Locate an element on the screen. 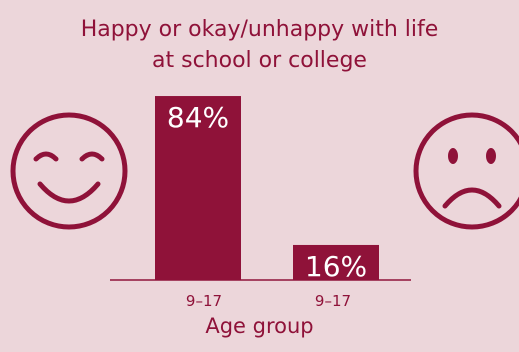 This screenshot has width=519, height=352. x-axis-label: Age group is located at coordinates (259, 326).